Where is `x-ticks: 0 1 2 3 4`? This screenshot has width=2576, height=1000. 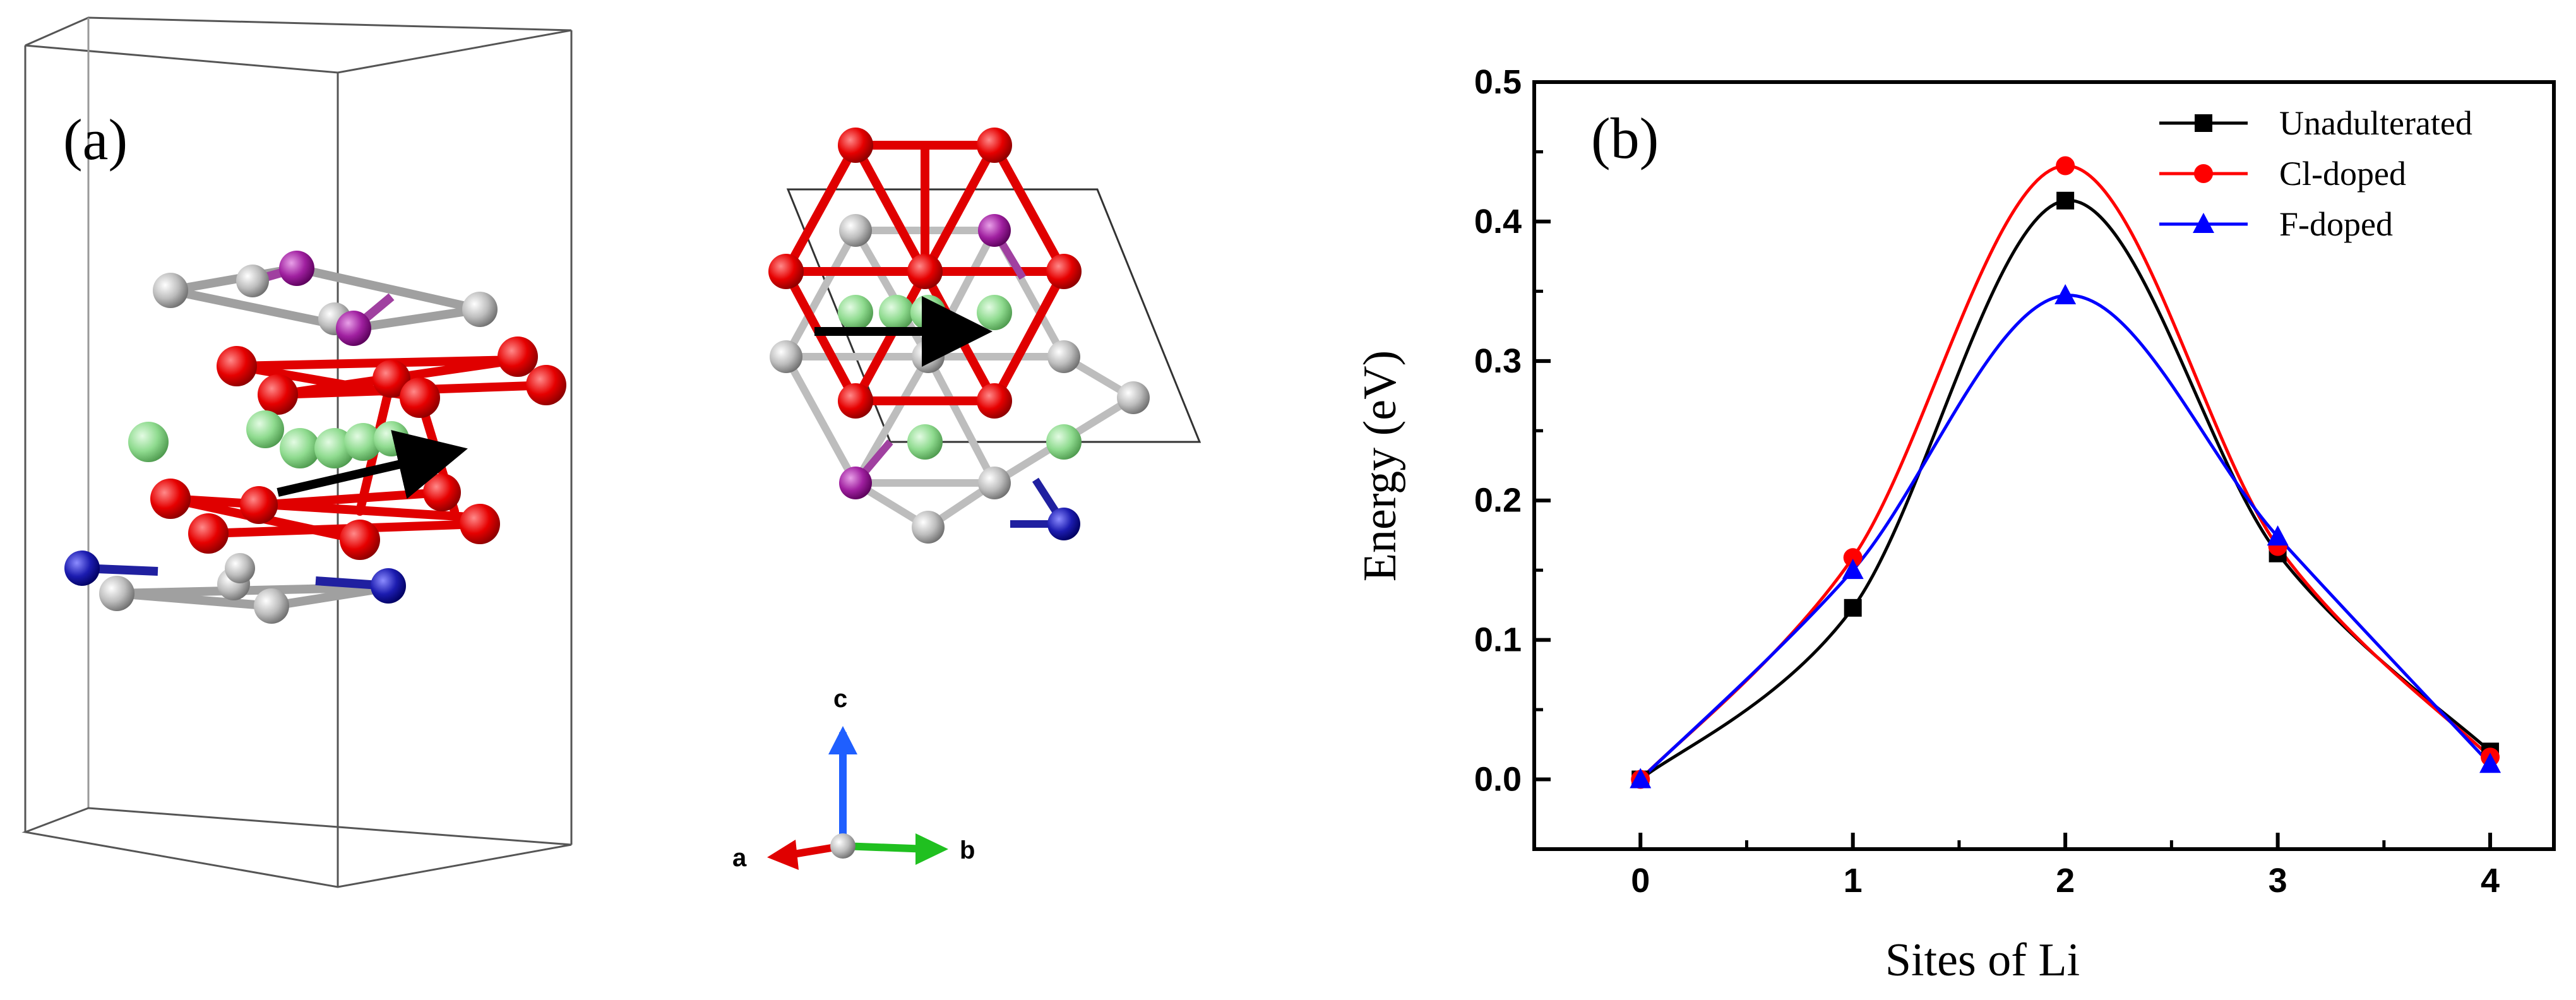
x-ticks: 0 1 2 3 4 is located at coordinates (2065, 866).